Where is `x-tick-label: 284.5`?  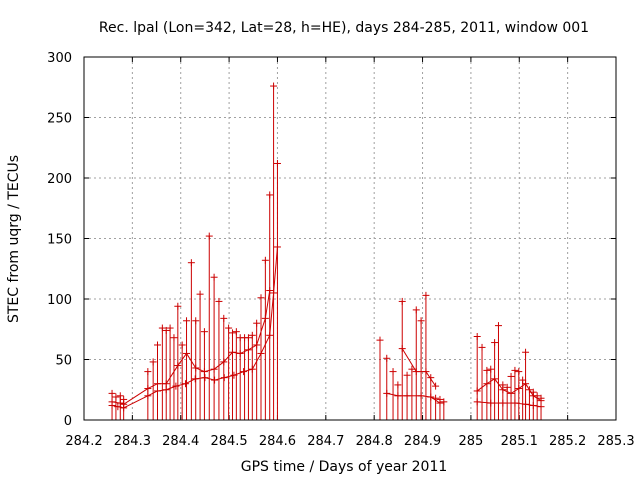
x-tick-label: 284.5 is located at coordinates (228, 441).